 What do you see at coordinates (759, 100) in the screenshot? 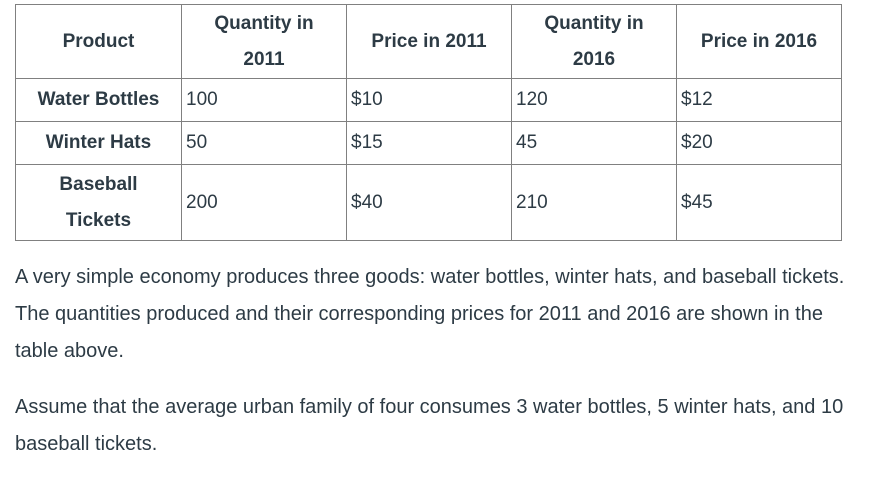
I see `price-2016-cell: $12` at bounding box center [759, 100].